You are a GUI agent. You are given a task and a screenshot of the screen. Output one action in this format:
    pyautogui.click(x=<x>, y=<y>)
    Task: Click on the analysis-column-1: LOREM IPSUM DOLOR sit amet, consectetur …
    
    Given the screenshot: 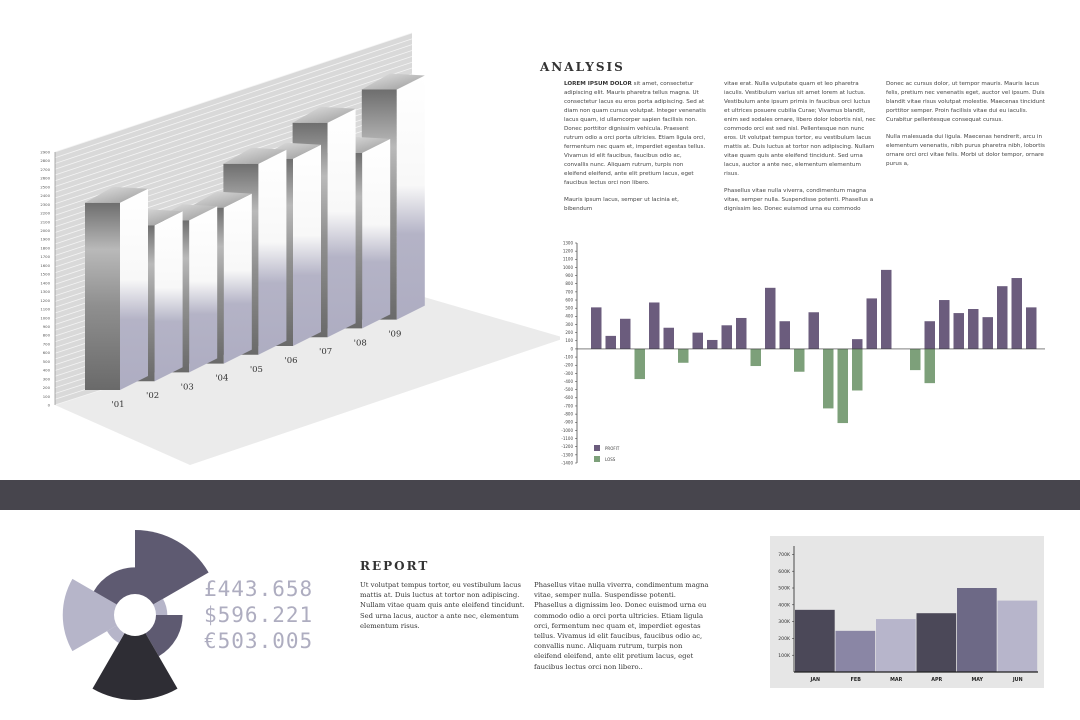 What is the action you would take?
    pyautogui.click(x=635, y=151)
    